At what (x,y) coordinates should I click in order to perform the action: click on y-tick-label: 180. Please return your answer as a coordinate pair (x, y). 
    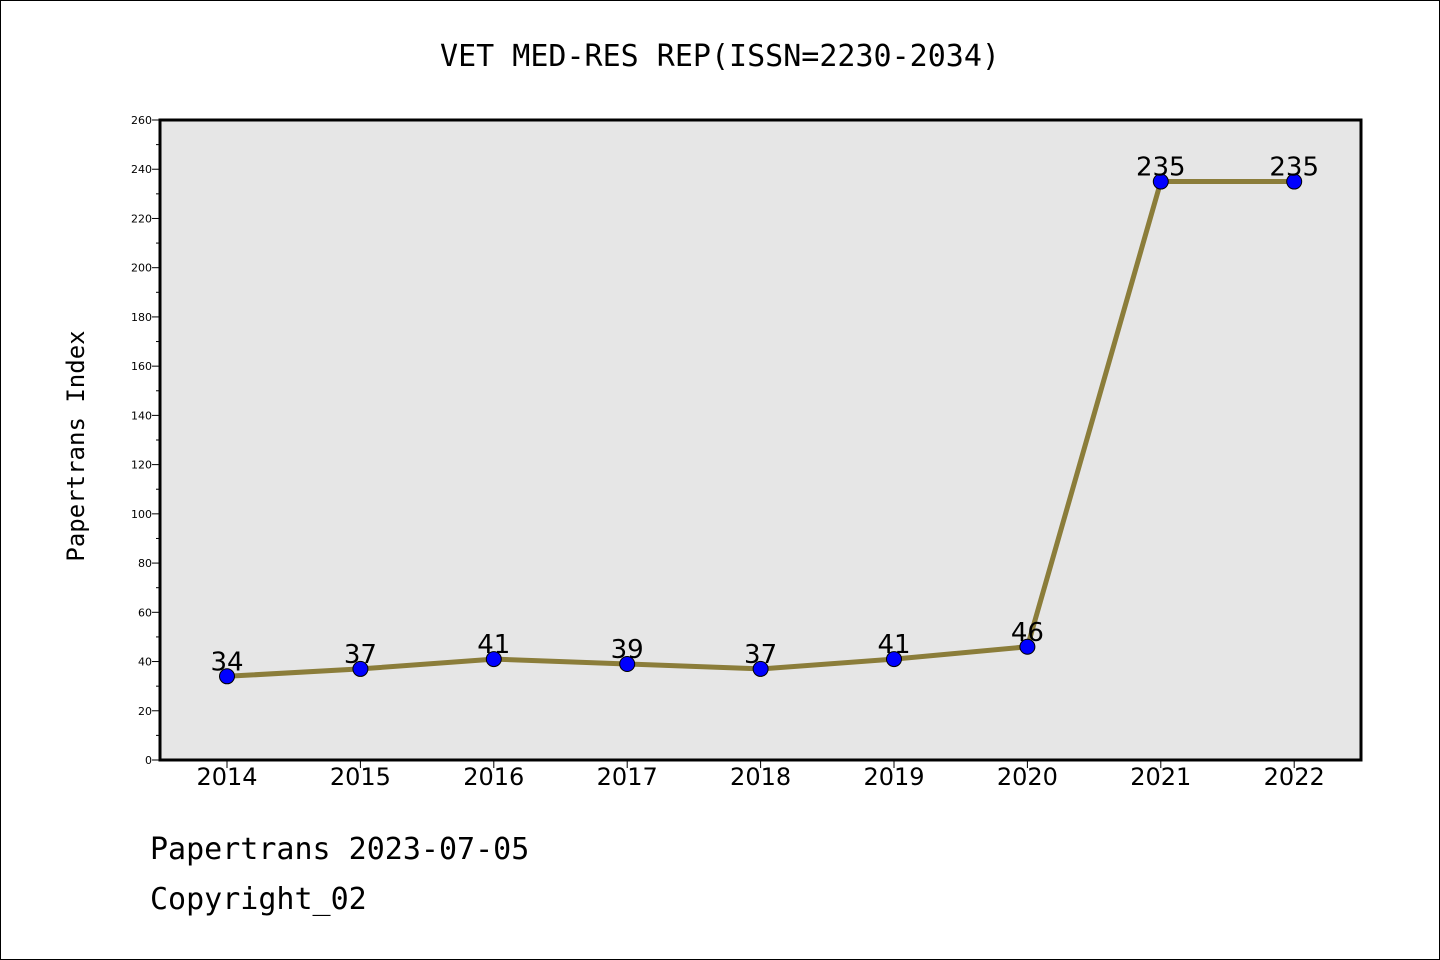
    Looking at the image, I should click on (141, 317).